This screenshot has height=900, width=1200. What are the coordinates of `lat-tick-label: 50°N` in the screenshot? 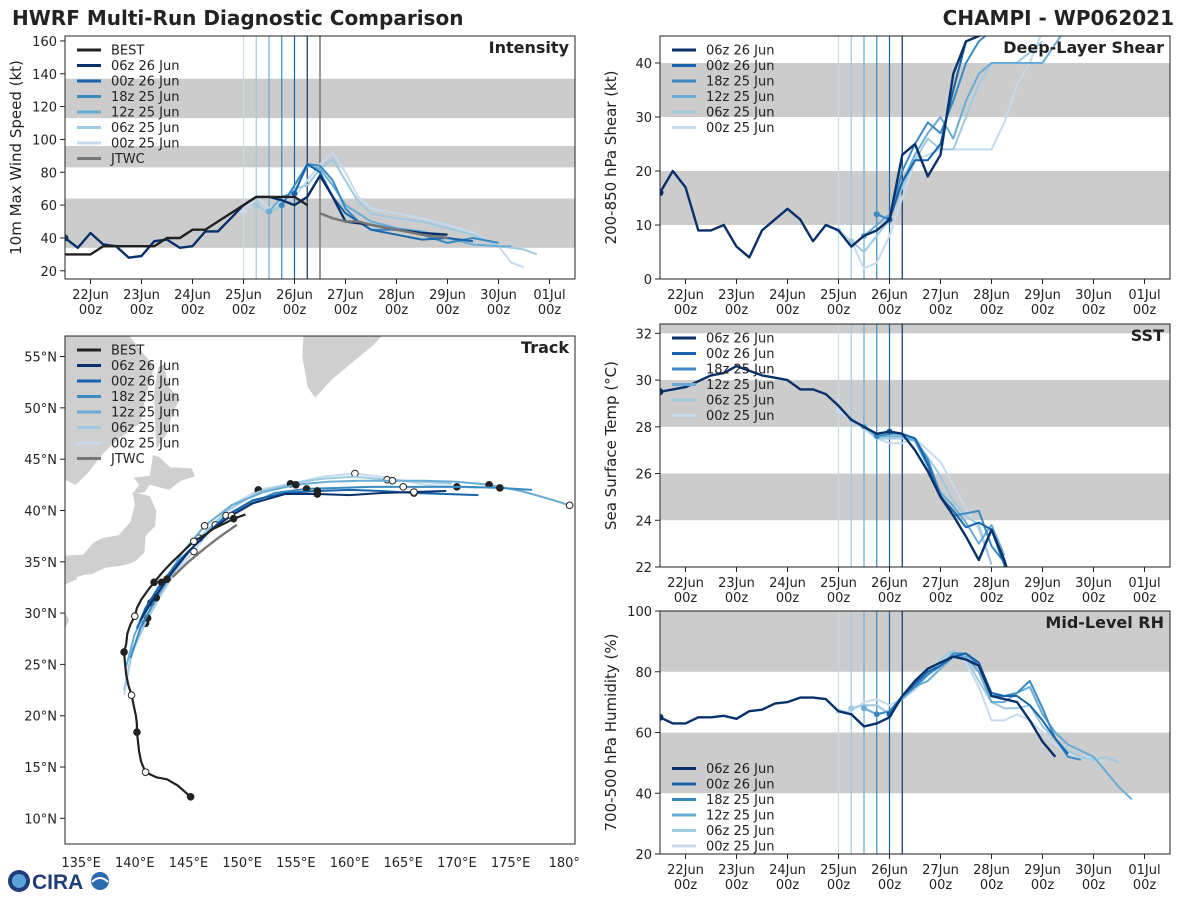 It's located at (40, 409).